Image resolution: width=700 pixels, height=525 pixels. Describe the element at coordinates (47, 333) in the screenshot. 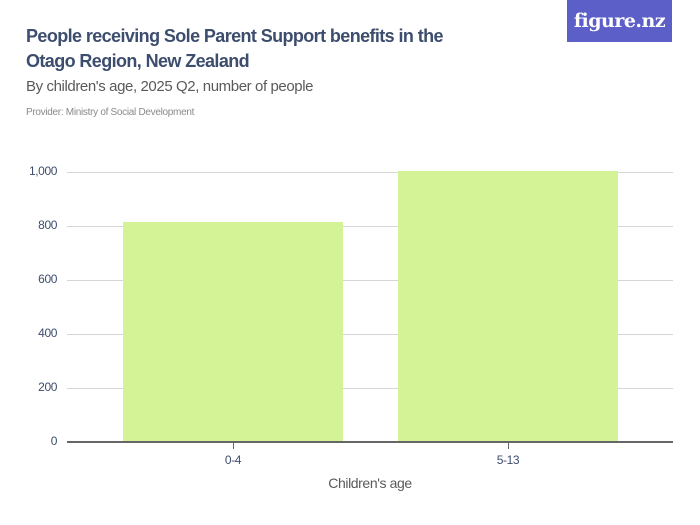

I see `y-tick-label: 400` at that location.